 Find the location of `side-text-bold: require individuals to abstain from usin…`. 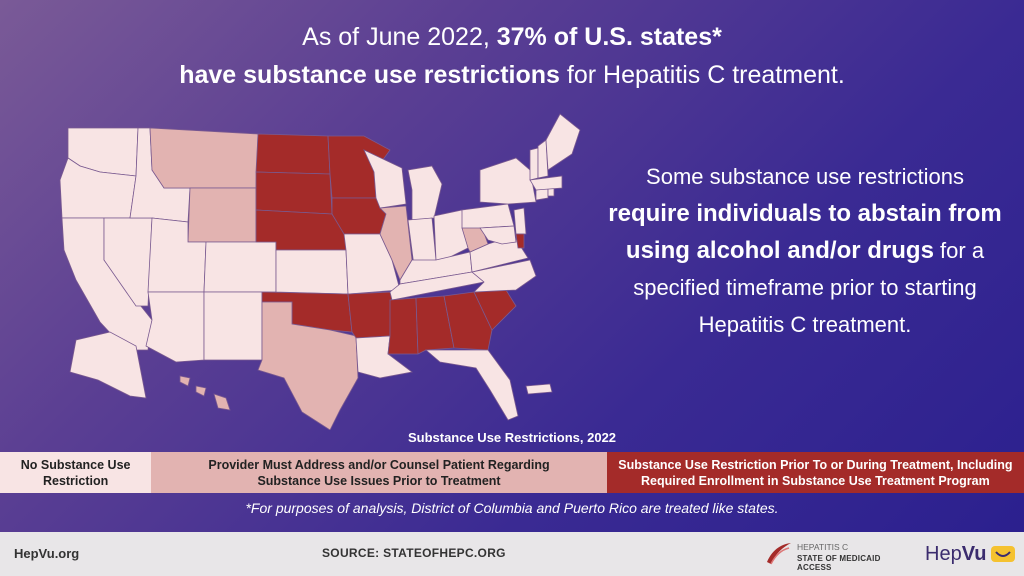

side-text-bold: require individuals to abstain from usin… is located at coordinates (805, 232).